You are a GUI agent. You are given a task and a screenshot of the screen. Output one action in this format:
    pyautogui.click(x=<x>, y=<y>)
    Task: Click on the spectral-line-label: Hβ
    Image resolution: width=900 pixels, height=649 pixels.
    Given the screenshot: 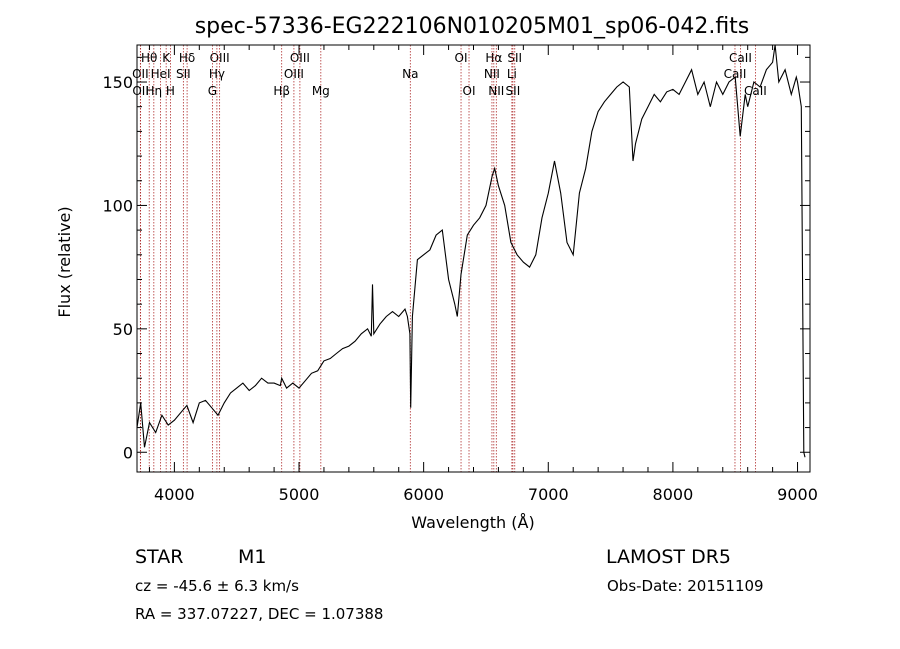 What is the action you would take?
    pyautogui.click(x=281, y=91)
    